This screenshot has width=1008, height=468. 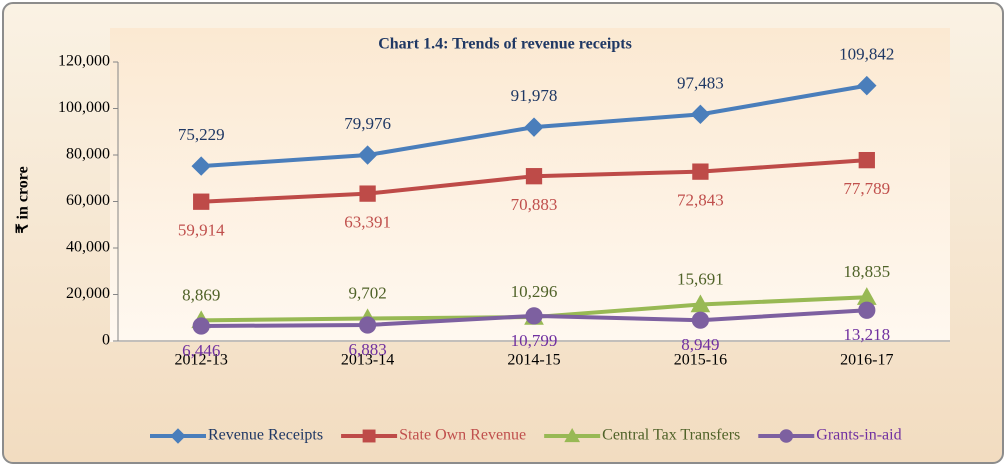 What do you see at coordinates (866, 188) in the screenshot?
I see `data-label: 77,789` at bounding box center [866, 188].